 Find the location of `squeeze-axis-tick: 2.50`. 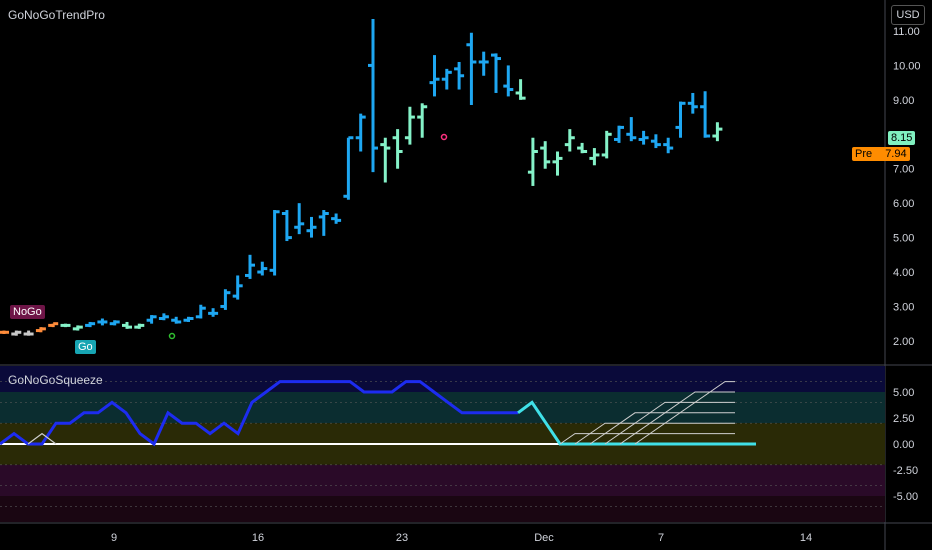

squeeze-axis-tick: 2.50 is located at coordinates (903, 419).